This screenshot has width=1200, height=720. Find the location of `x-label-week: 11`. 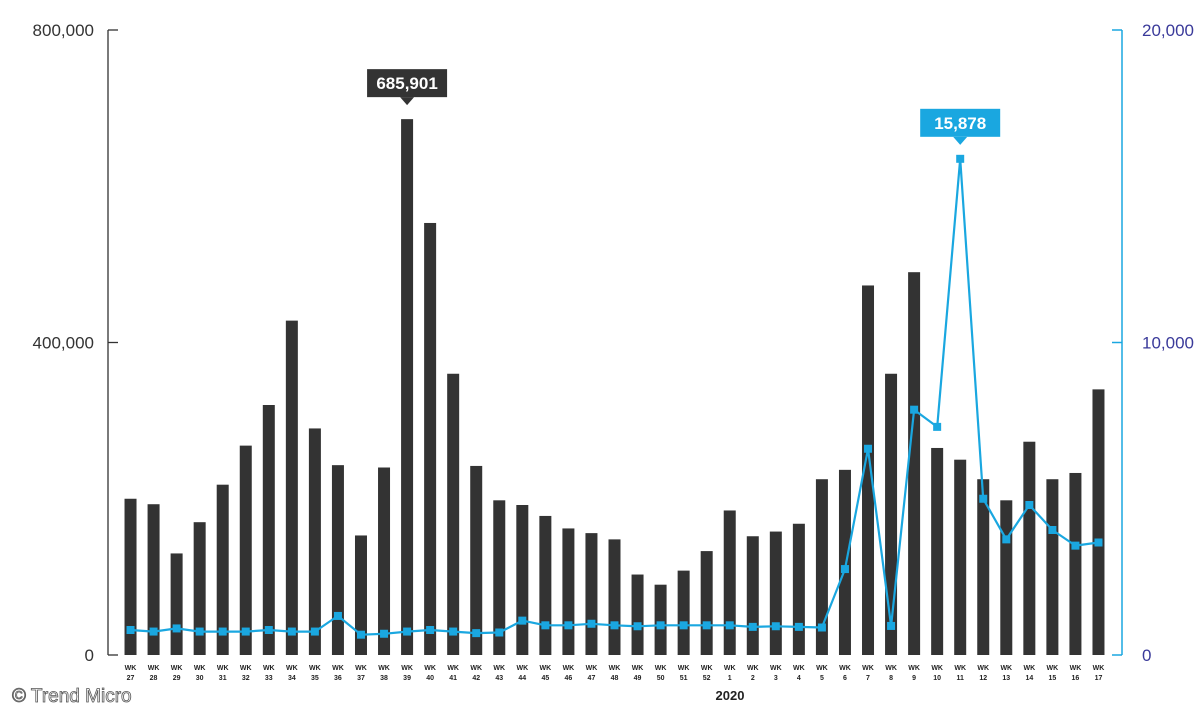

x-label-week: 11 is located at coordinates (960, 678).